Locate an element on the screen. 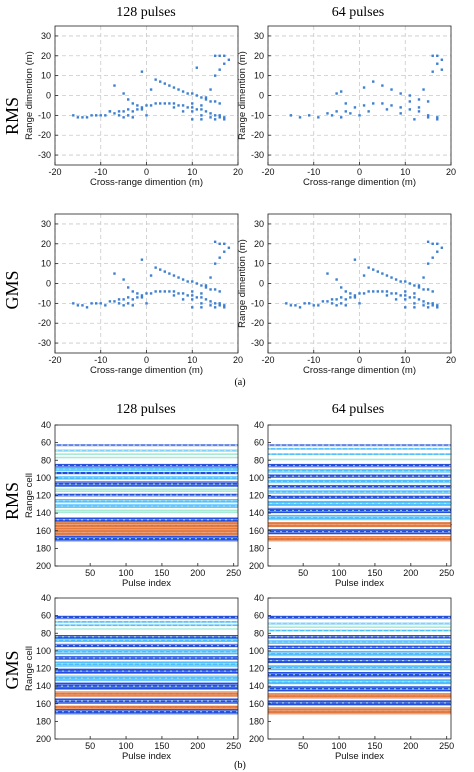 The image size is (474, 772). y-tick-label: -30 is located at coordinates (257, 155).